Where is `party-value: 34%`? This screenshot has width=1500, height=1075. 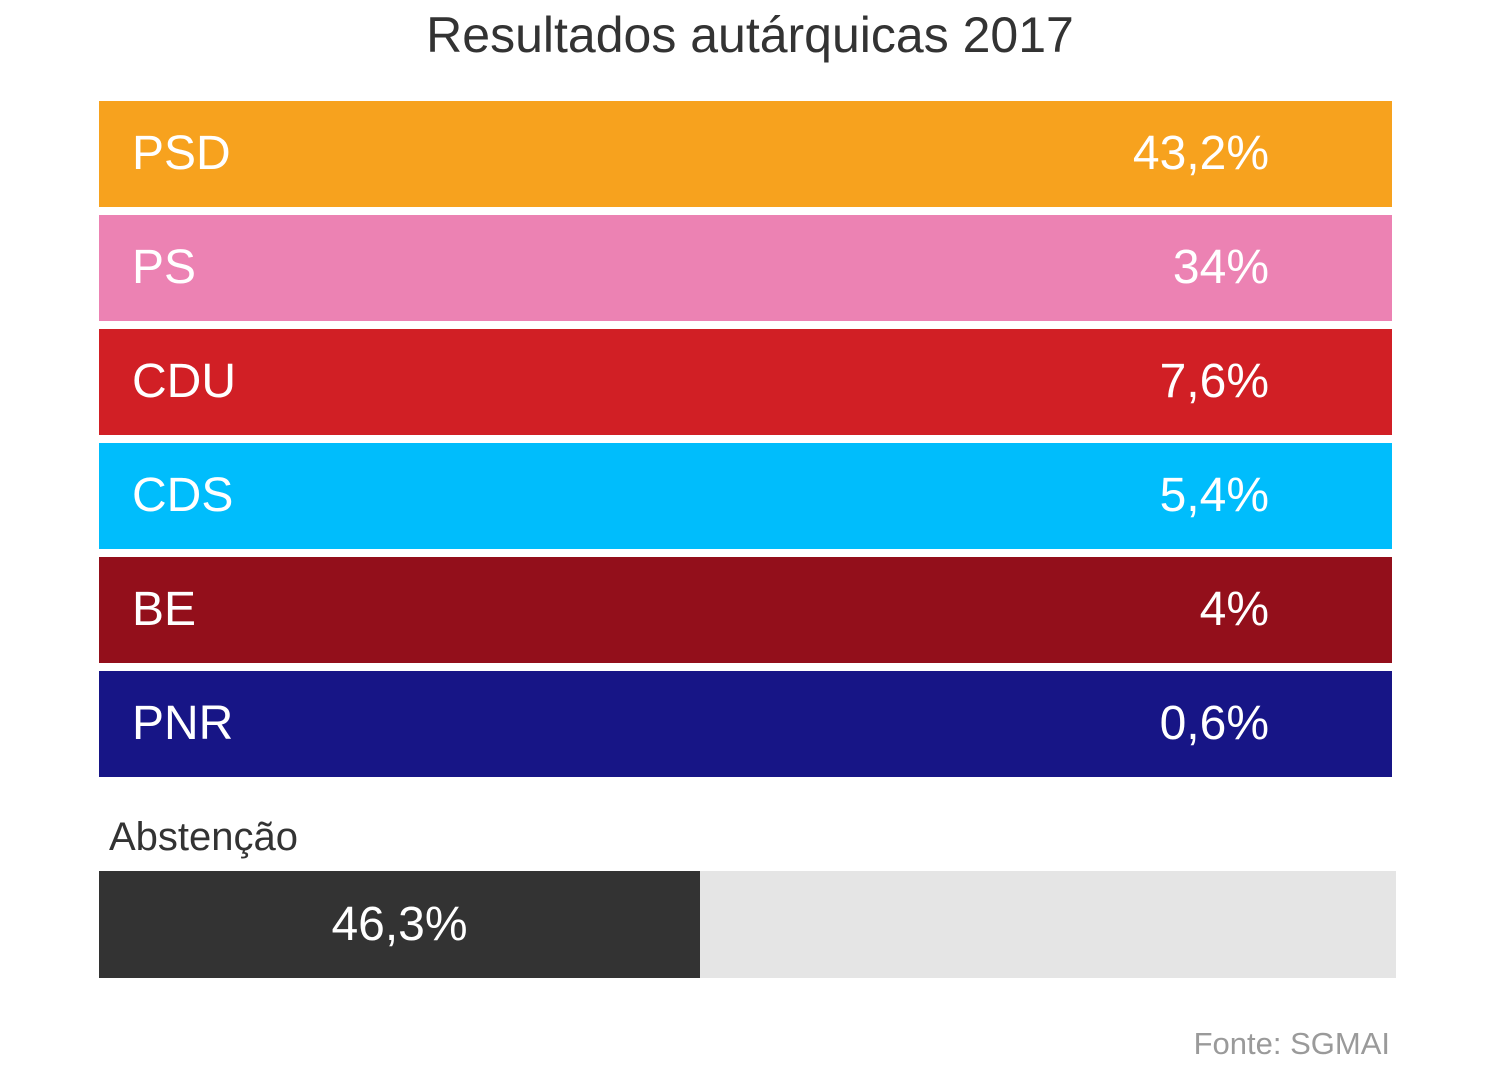 party-value: 34% is located at coordinates (1220, 267).